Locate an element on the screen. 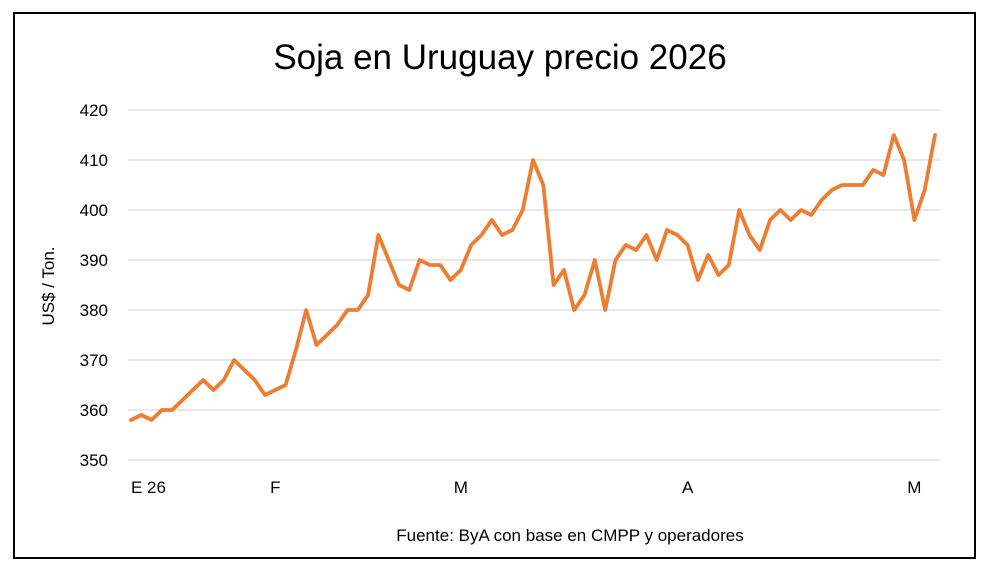 This screenshot has width=1000, height=576. y-tick-label: 400 is located at coordinates (94, 210).